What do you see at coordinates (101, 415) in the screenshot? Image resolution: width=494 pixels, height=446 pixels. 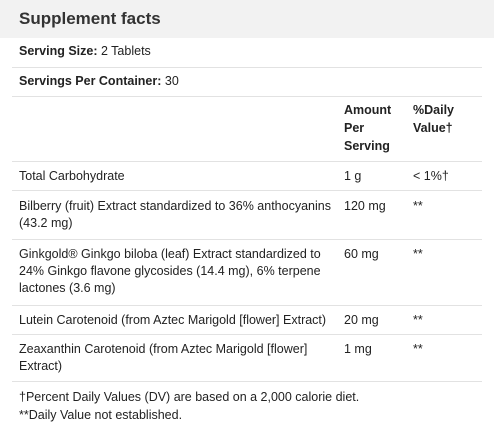 I see `footnote: **Daily Value not established.` at bounding box center [101, 415].